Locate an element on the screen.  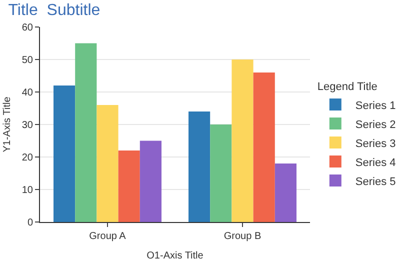
y-tick-label: 50 is located at coordinates (28, 60).